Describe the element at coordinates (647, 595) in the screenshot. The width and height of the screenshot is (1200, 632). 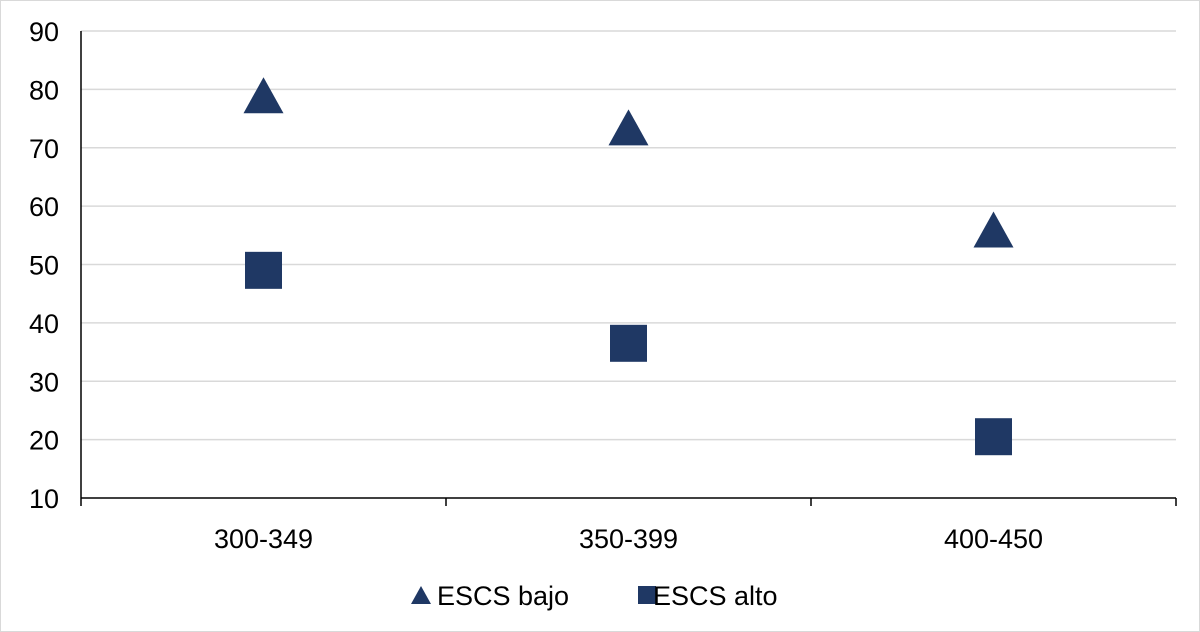
I see `legend-marker-square` at that location.